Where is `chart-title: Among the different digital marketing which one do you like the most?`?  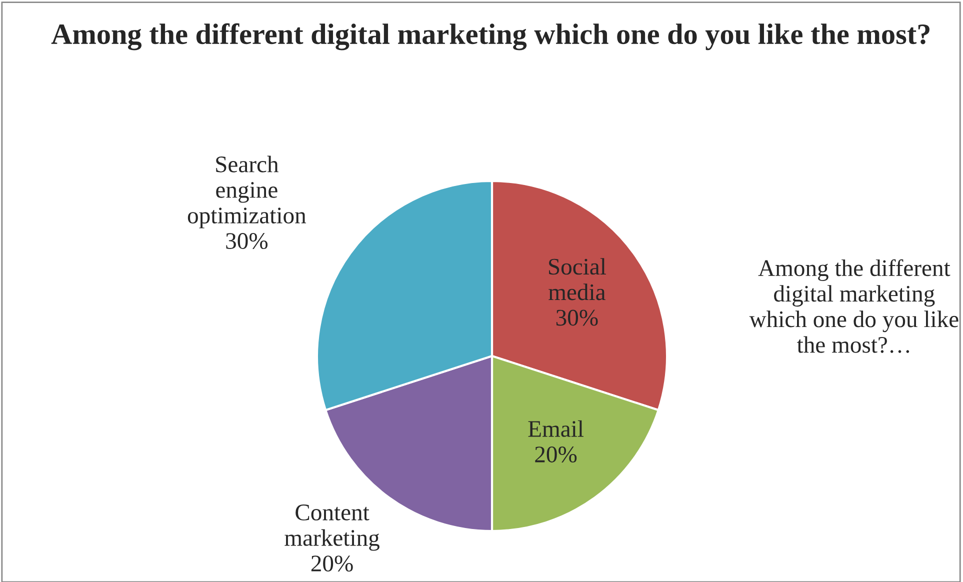
chart-title: Among the different digital marketing which one do you like the most? is located at coordinates (490, 36).